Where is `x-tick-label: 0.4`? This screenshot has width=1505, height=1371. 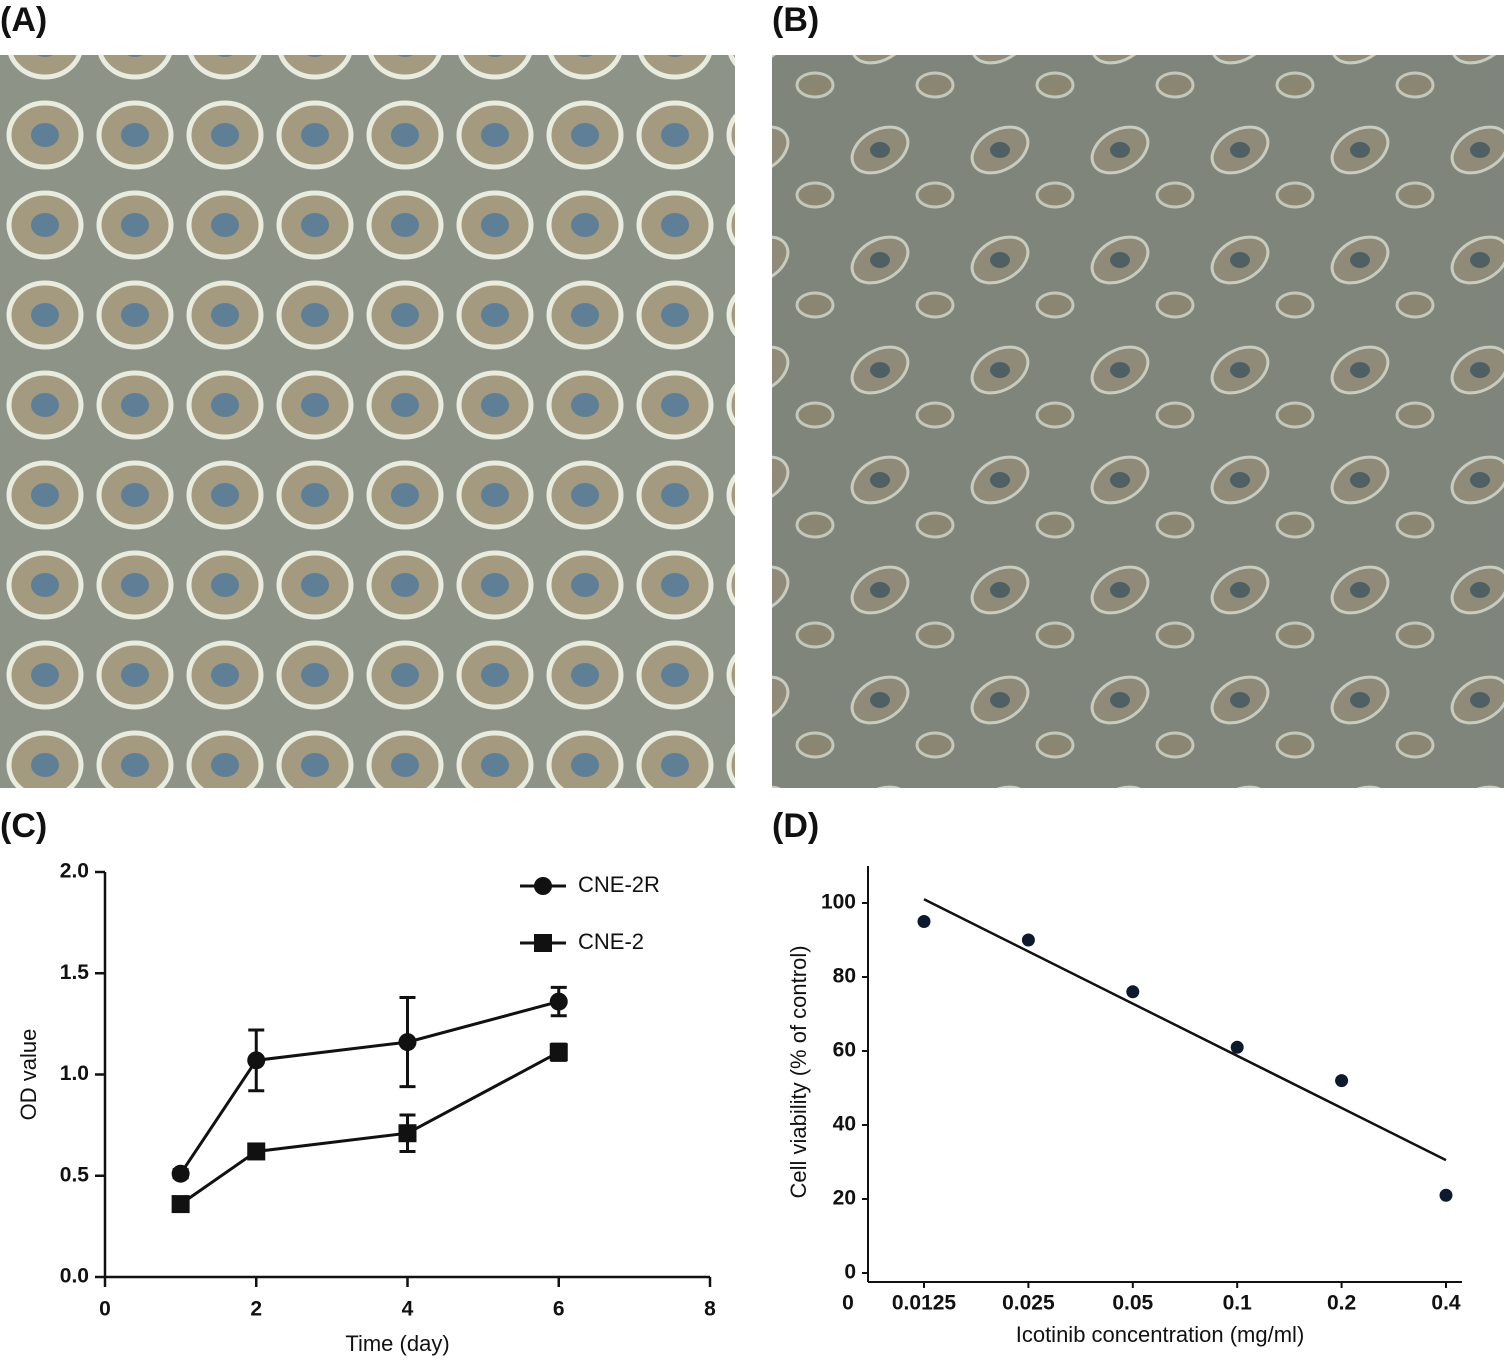
x-tick-label: 0.4 is located at coordinates (1446, 1303).